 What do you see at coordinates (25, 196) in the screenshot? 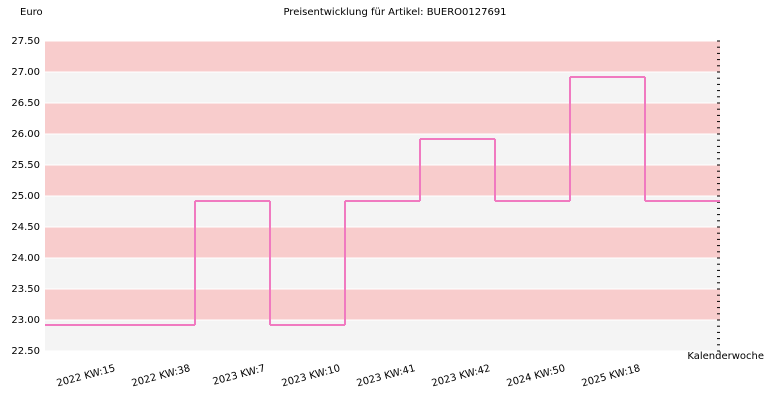
I see `y-tick-label: 25.00` at bounding box center [25, 196].